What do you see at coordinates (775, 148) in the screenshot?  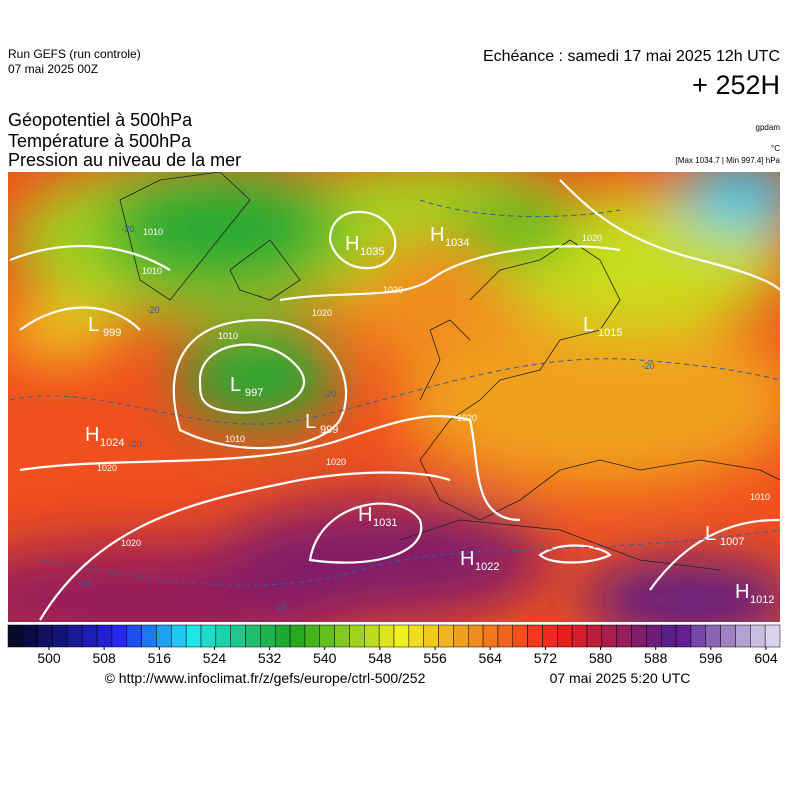 I see `unit-label: °C` at bounding box center [775, 148].